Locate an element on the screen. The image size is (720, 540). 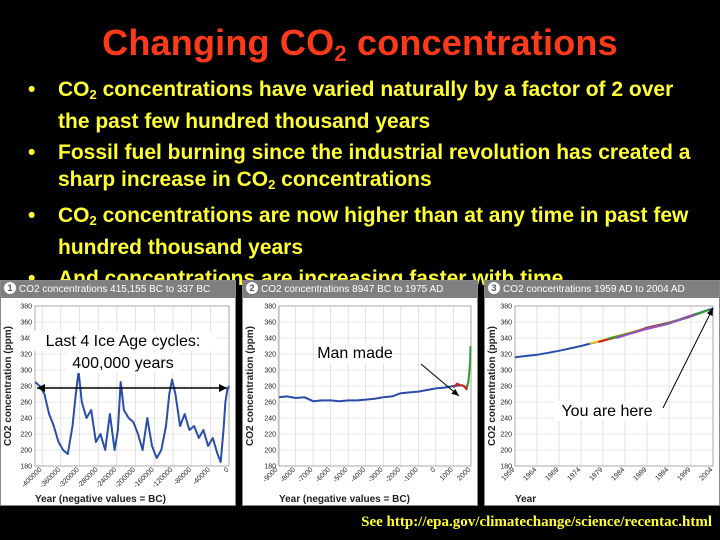
x-axis-label: Year is located at coordinates (525, 499).